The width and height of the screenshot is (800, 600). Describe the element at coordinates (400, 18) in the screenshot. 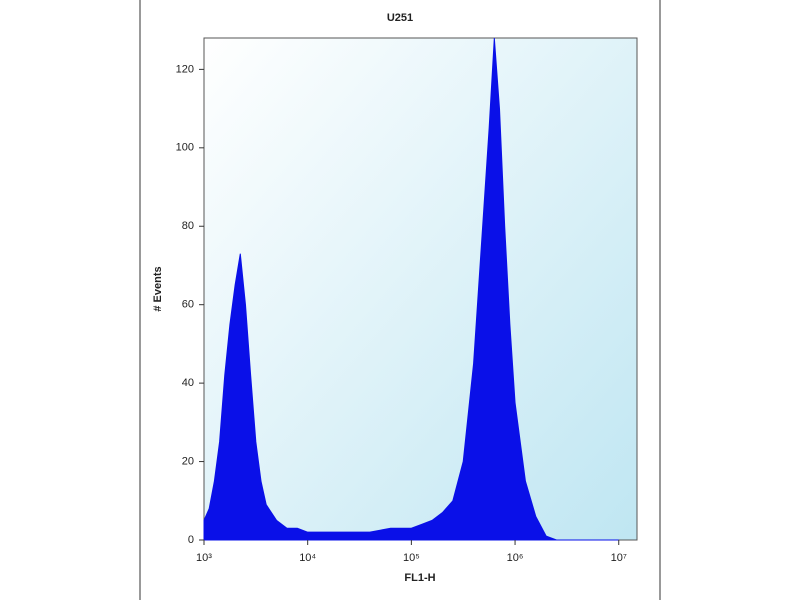

I see `chart-title: U251` at that location.